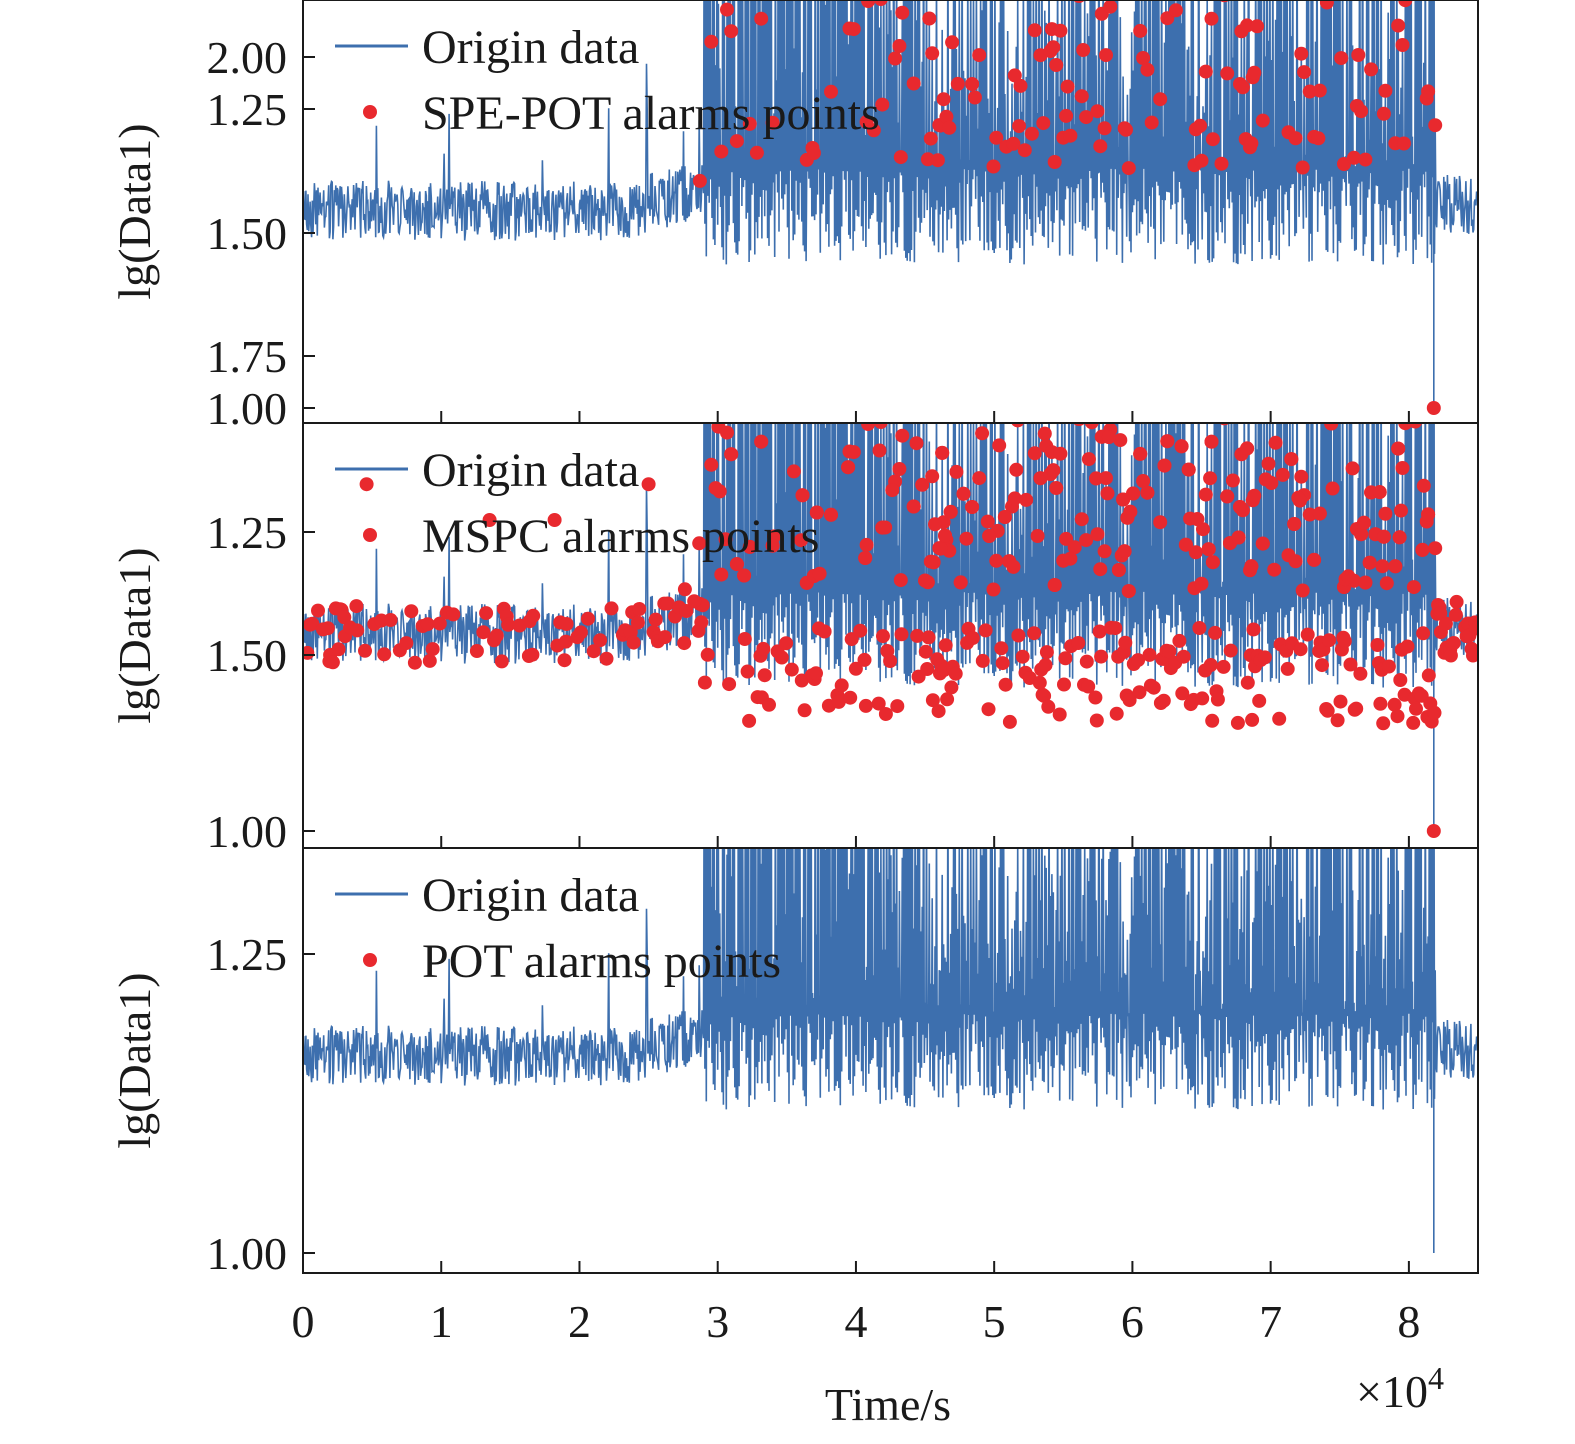 The image size is (1575, 1444). Describe the element at coordinates (601, 961) in the screenshot. I see `legend-label: POT alarms points` at that location.